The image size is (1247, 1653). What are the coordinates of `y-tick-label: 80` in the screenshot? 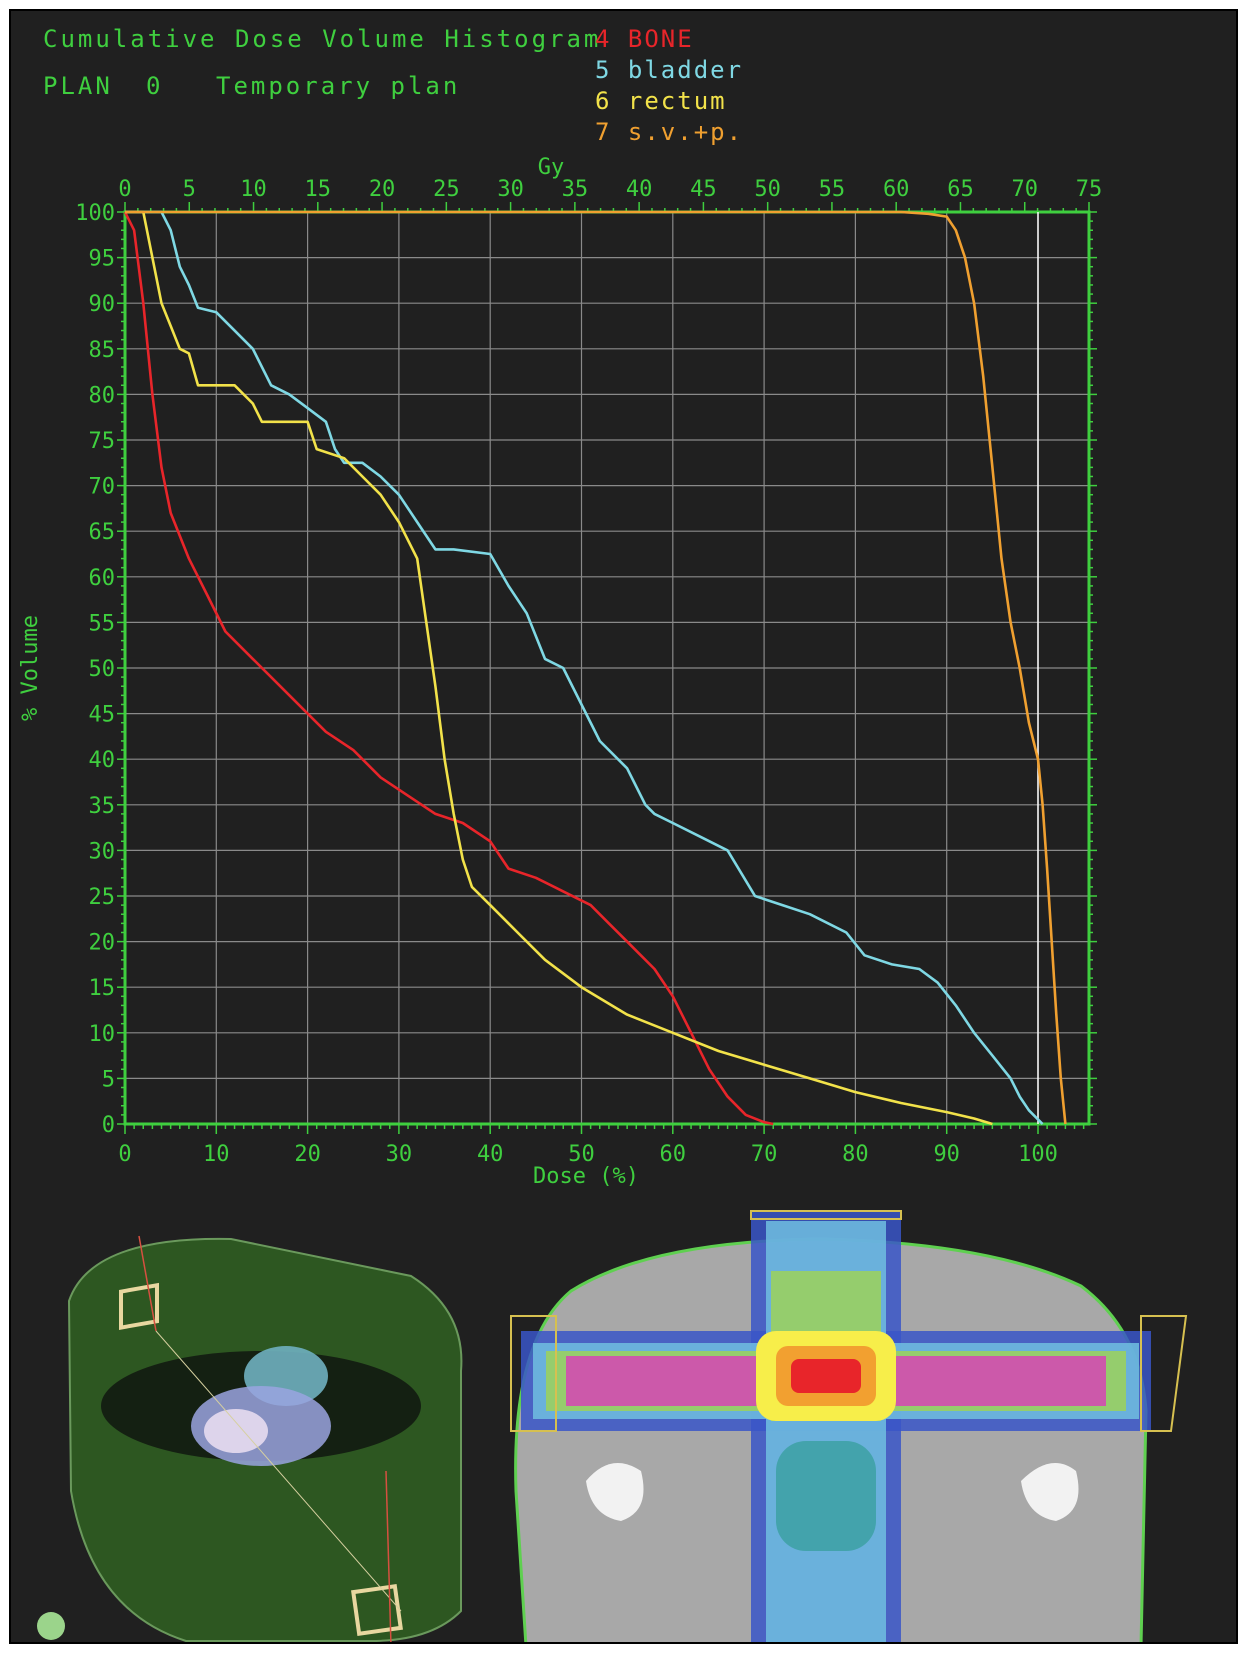 It's located at (102, 395).